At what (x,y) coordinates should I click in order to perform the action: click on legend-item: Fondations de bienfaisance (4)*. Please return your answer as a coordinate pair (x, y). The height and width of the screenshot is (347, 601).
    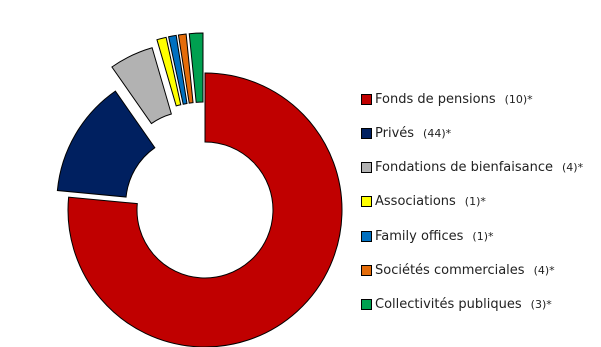
    Looking at the image, I should click on (479, 168).